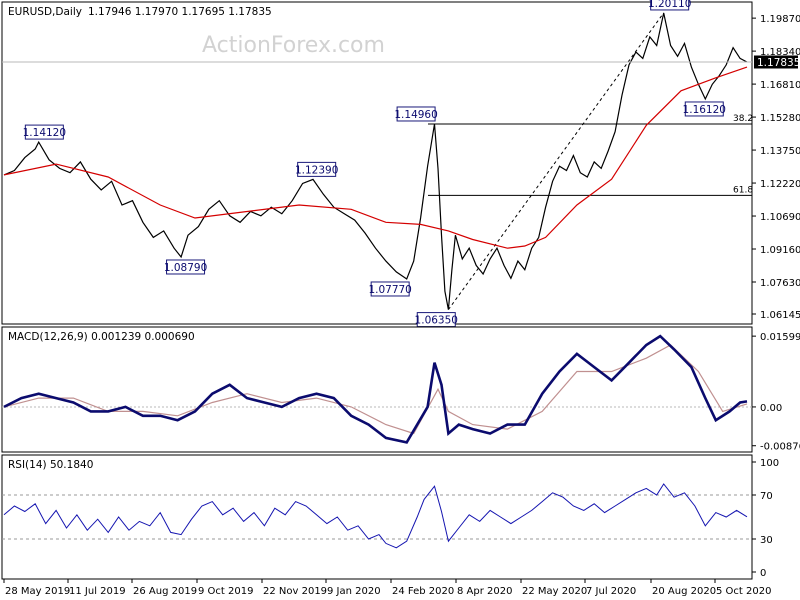 The width and height of the screenshot is (800, 600). What do you see at coordinates (423, 591) in the screenshot?
I see `x-tick-label: 24 Feb 2020` at bounding box center [423, 591].